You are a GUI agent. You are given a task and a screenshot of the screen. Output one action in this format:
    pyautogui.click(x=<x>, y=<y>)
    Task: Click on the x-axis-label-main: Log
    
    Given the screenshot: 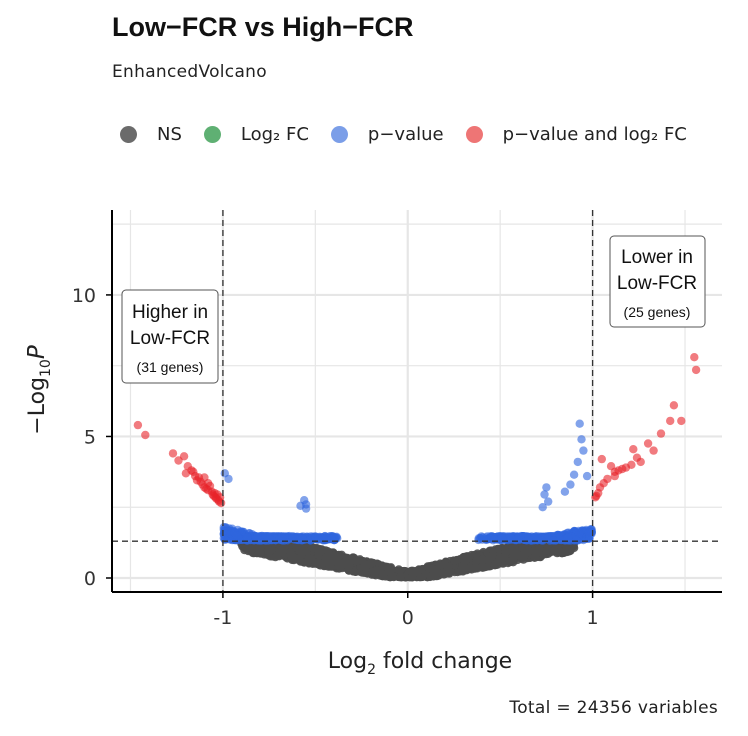 What is the action you would take?
    pyautogui.click(x=347, y=661)
    